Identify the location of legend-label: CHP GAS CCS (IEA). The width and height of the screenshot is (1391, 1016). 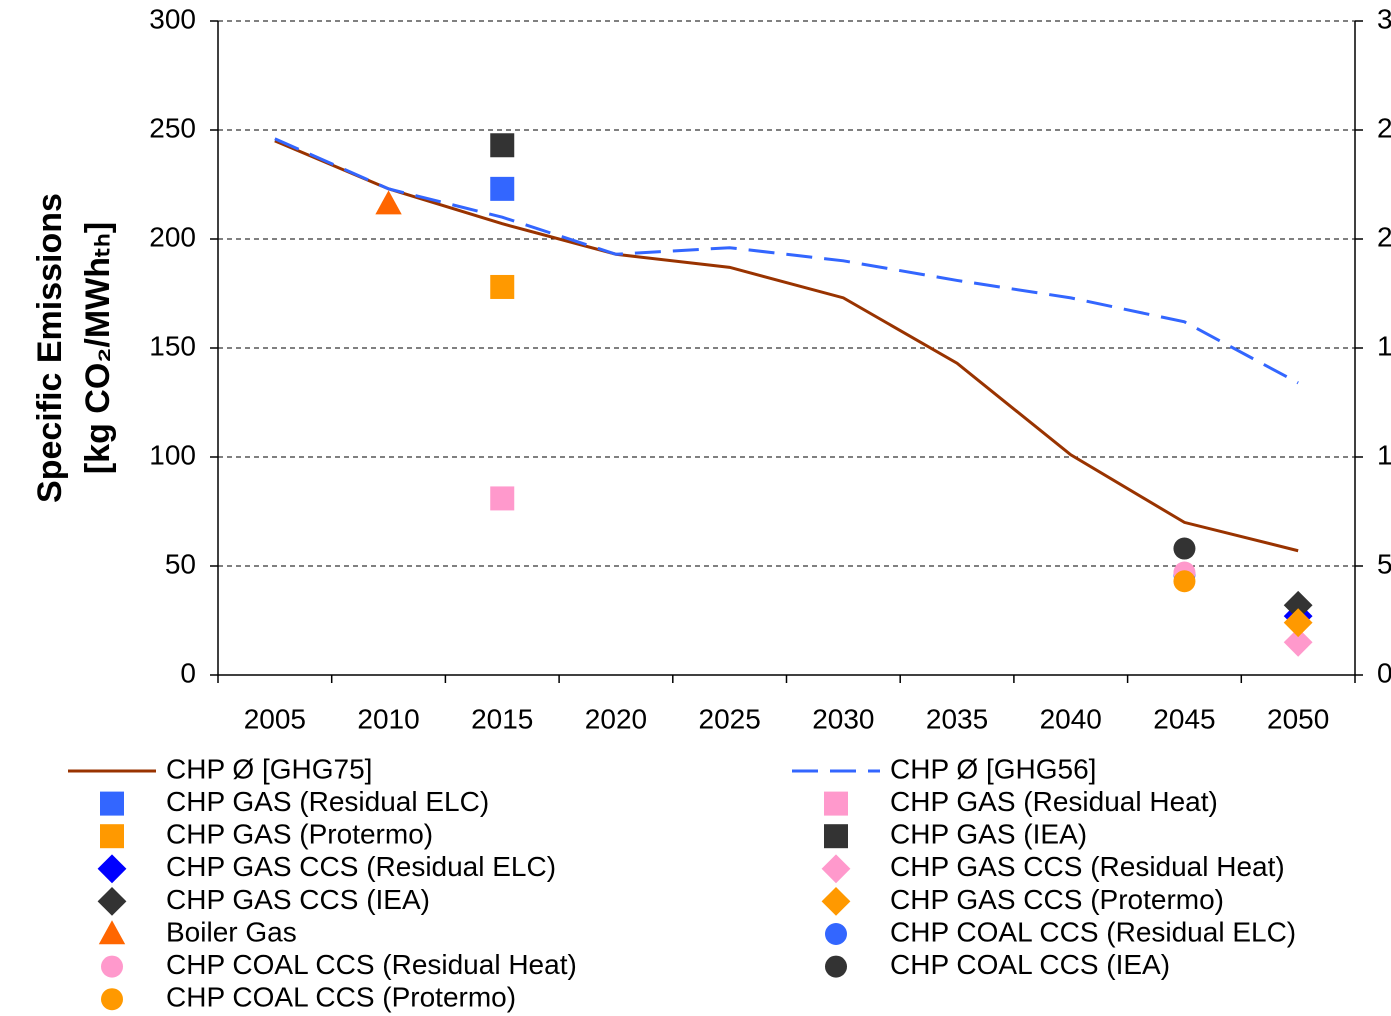
(298, 899).